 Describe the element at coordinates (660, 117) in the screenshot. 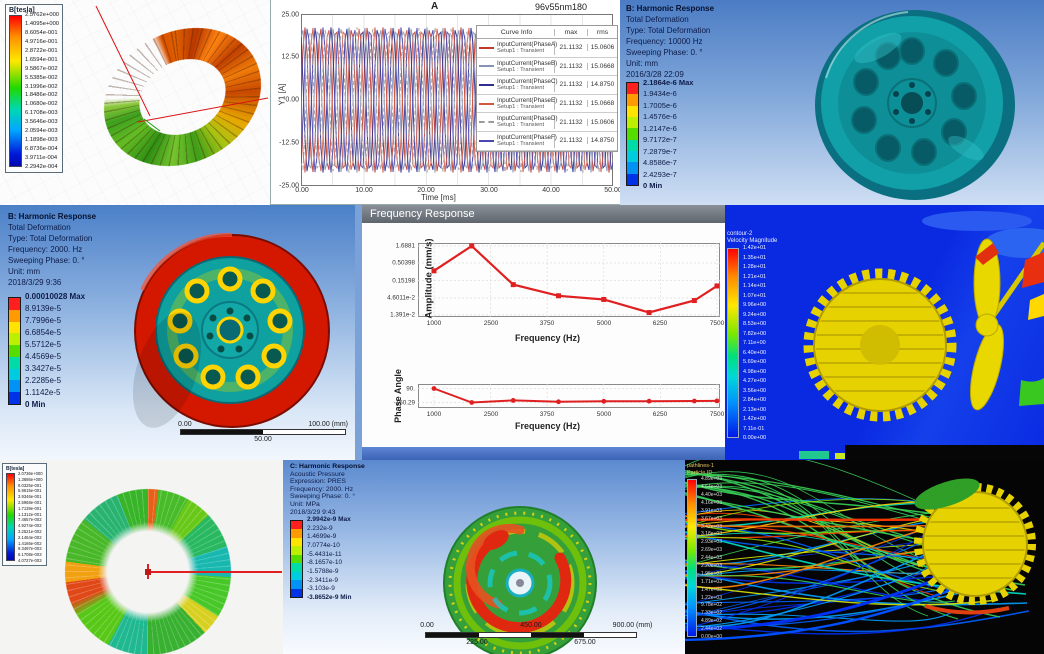

I see `colorbar-value: 1.4576e-6` at that location.